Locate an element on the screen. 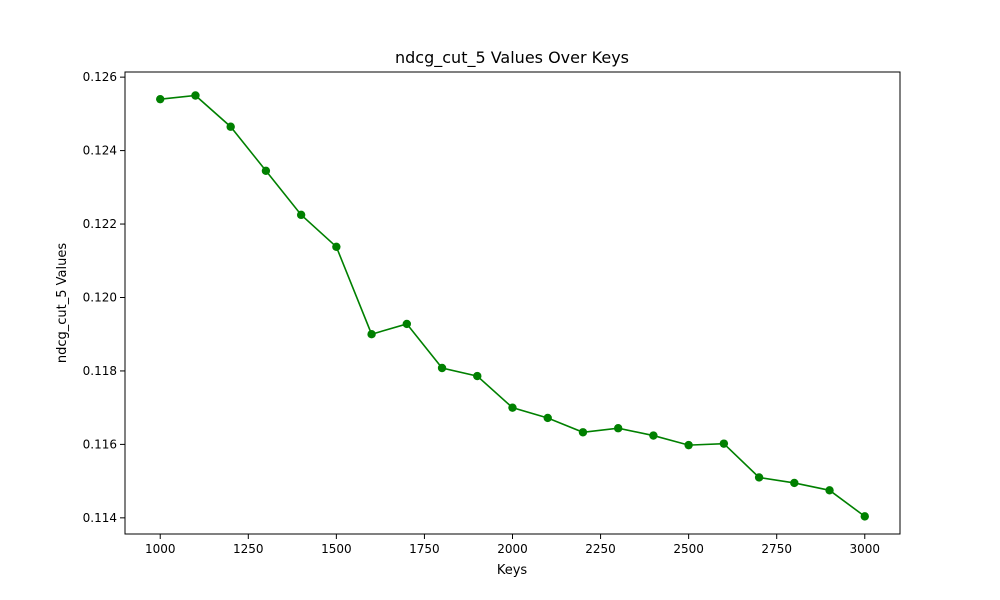 This screenshot has width=1000, height=600. y-tick-label: 0.116 is located at coordinates (100, 444).